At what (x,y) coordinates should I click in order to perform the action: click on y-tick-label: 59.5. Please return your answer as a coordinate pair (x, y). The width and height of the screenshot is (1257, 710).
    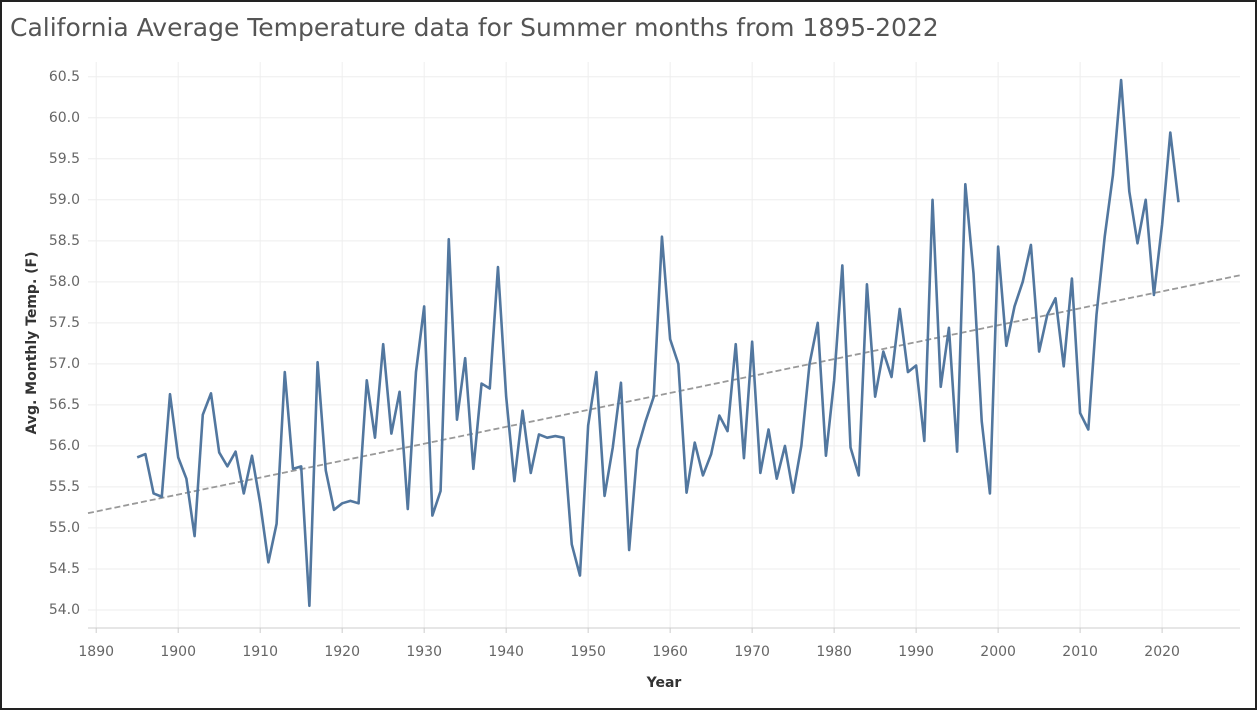
    Looking at the image, I should click on (64, 159).